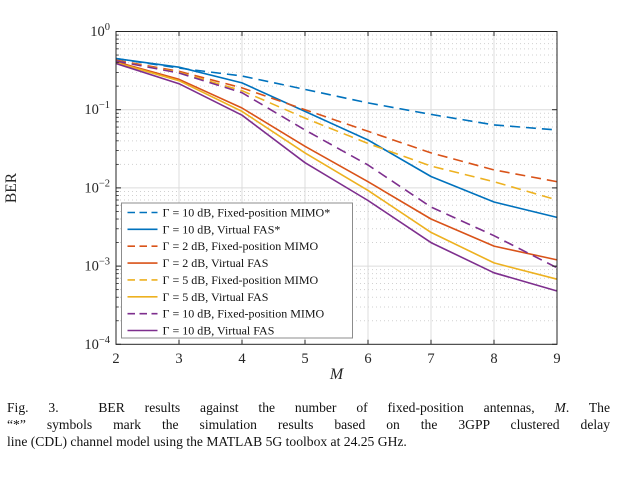 This screenshot has height=493, width=617. Describe the element at coordinates (367, 359) in the screenshot. I see `x-tick-label: 6` at that location.